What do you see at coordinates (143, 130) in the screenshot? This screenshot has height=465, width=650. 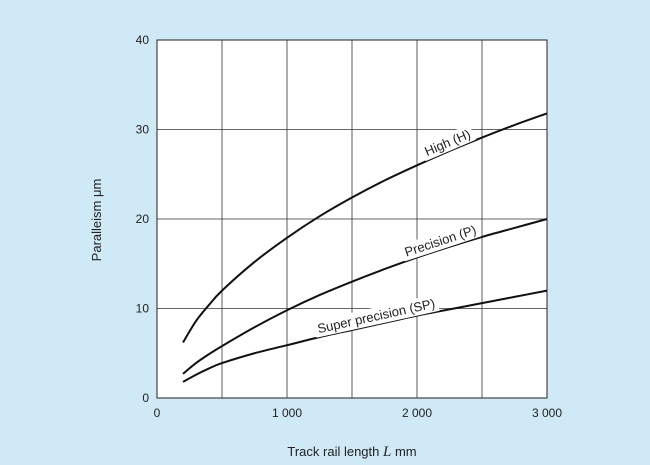 I see `y-tick-label: 30` at bounding box center [143, 130].